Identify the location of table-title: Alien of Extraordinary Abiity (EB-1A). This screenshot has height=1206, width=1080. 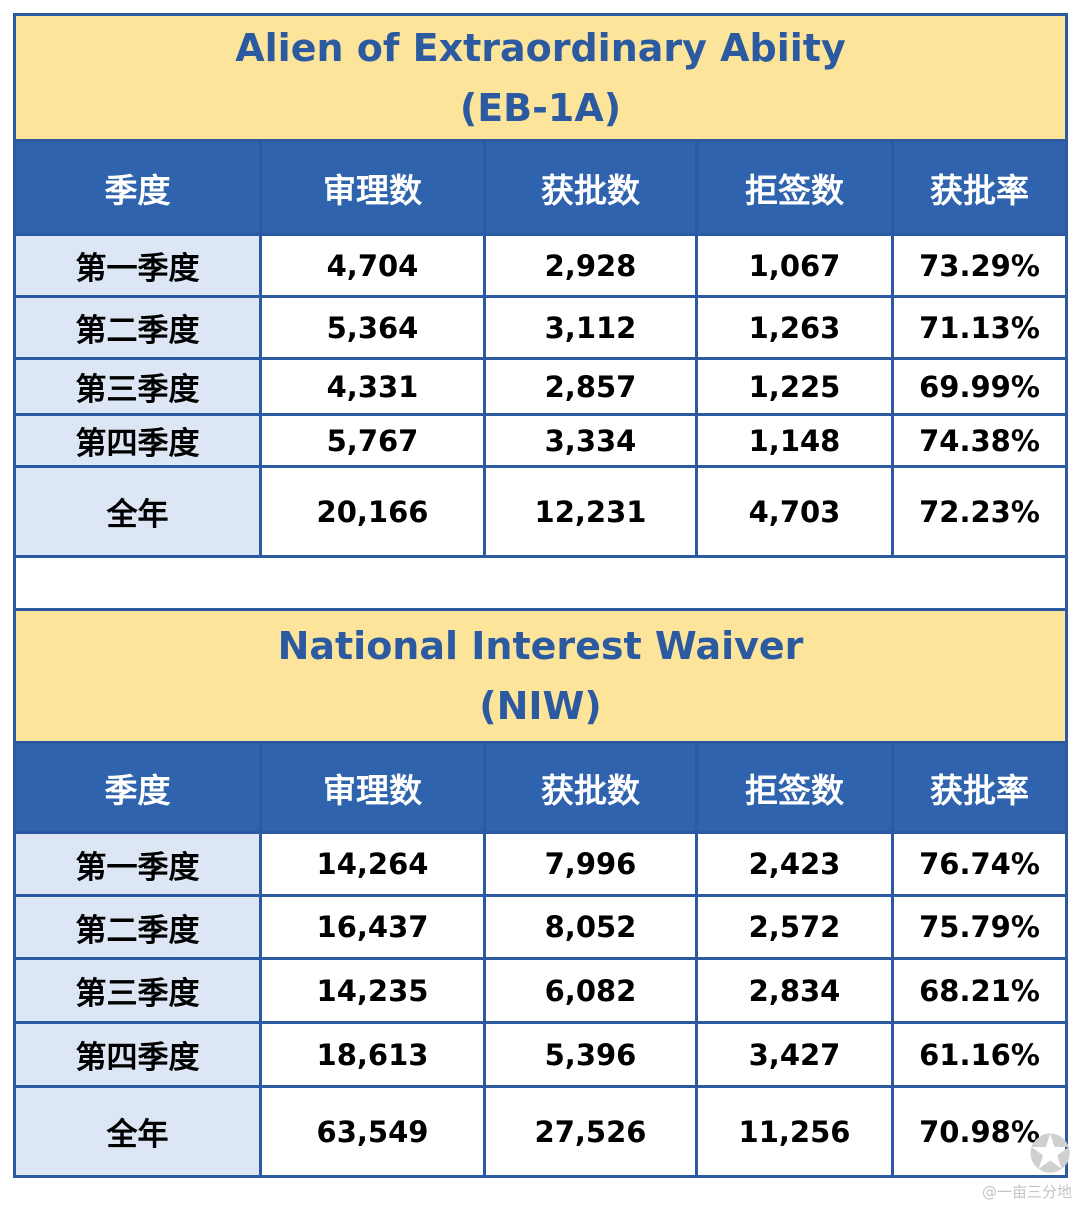
(540, 77).